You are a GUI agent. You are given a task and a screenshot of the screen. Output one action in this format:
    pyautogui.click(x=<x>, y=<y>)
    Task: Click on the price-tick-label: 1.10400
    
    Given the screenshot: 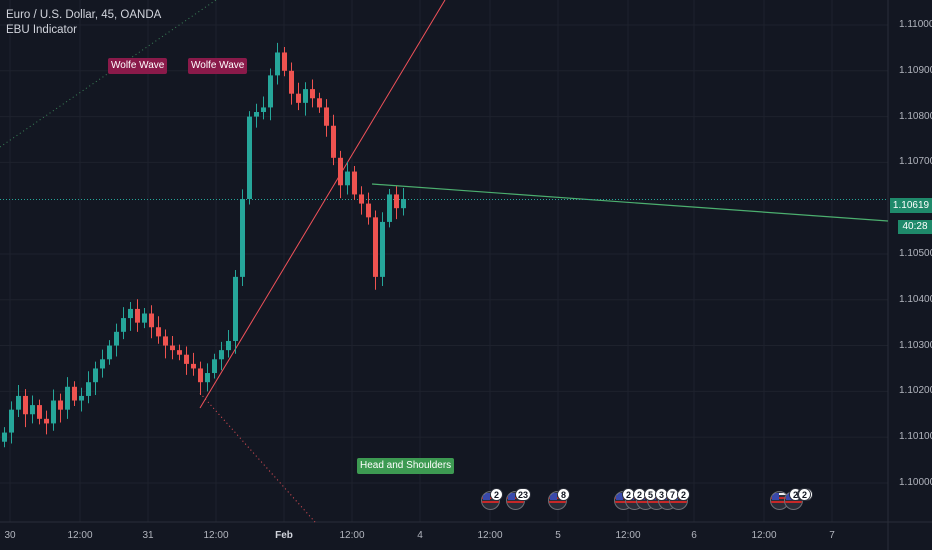 What is the action you would take?
    pyautogui.click(x=915, y=299)
    